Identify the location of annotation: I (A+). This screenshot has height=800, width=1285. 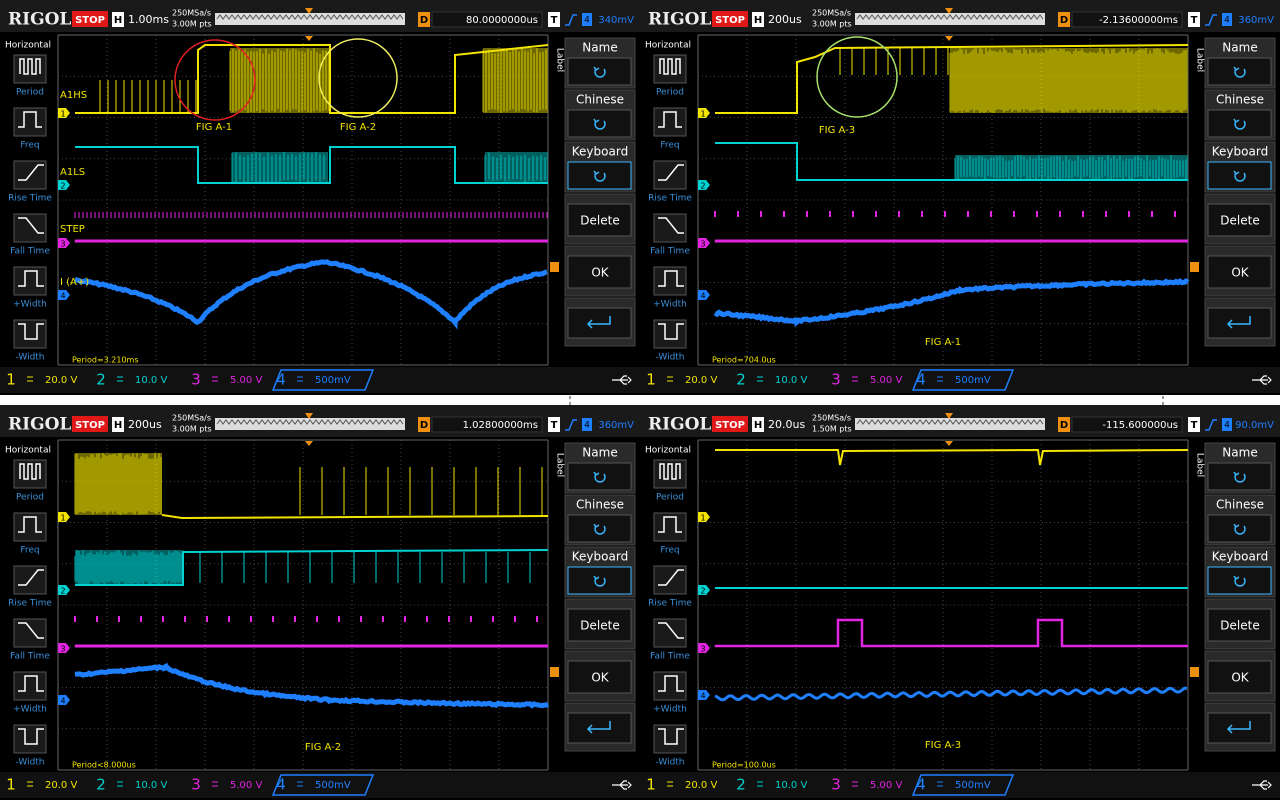
(74, 282).